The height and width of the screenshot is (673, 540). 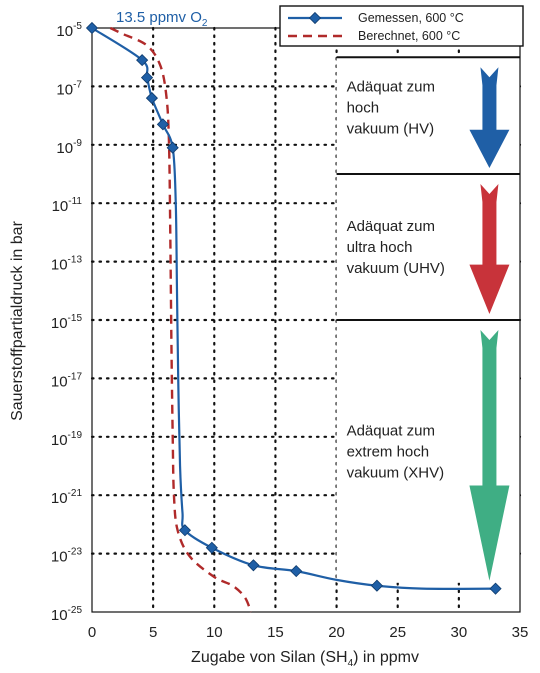 What do you see at coordinates (336, 632) in the screenshot?
I see `x-tick-label: 20` at bounding box center [336, 632].